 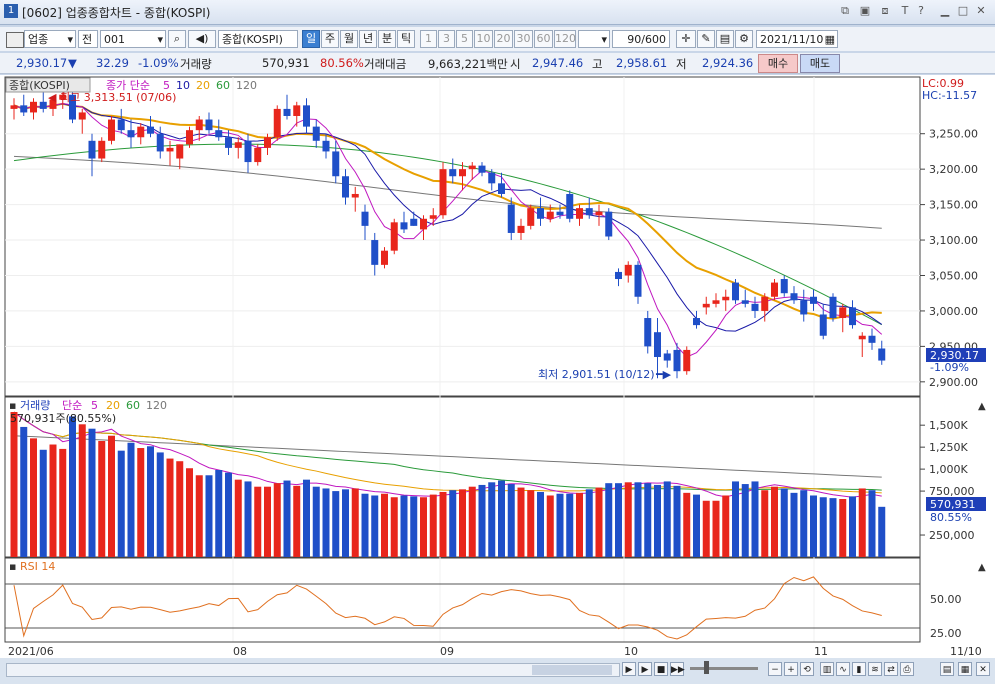 What do you see at coordinates (797, 39) in the screenshot?
I see `date-input: 2021/11/10 ▦` at bounding box center [797, 39].